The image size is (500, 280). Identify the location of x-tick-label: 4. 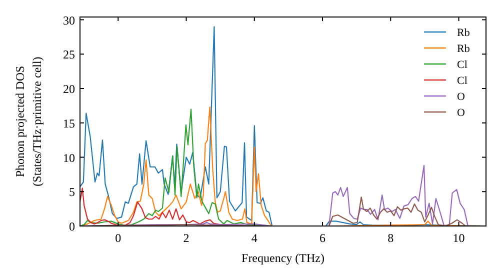
(254, 238).